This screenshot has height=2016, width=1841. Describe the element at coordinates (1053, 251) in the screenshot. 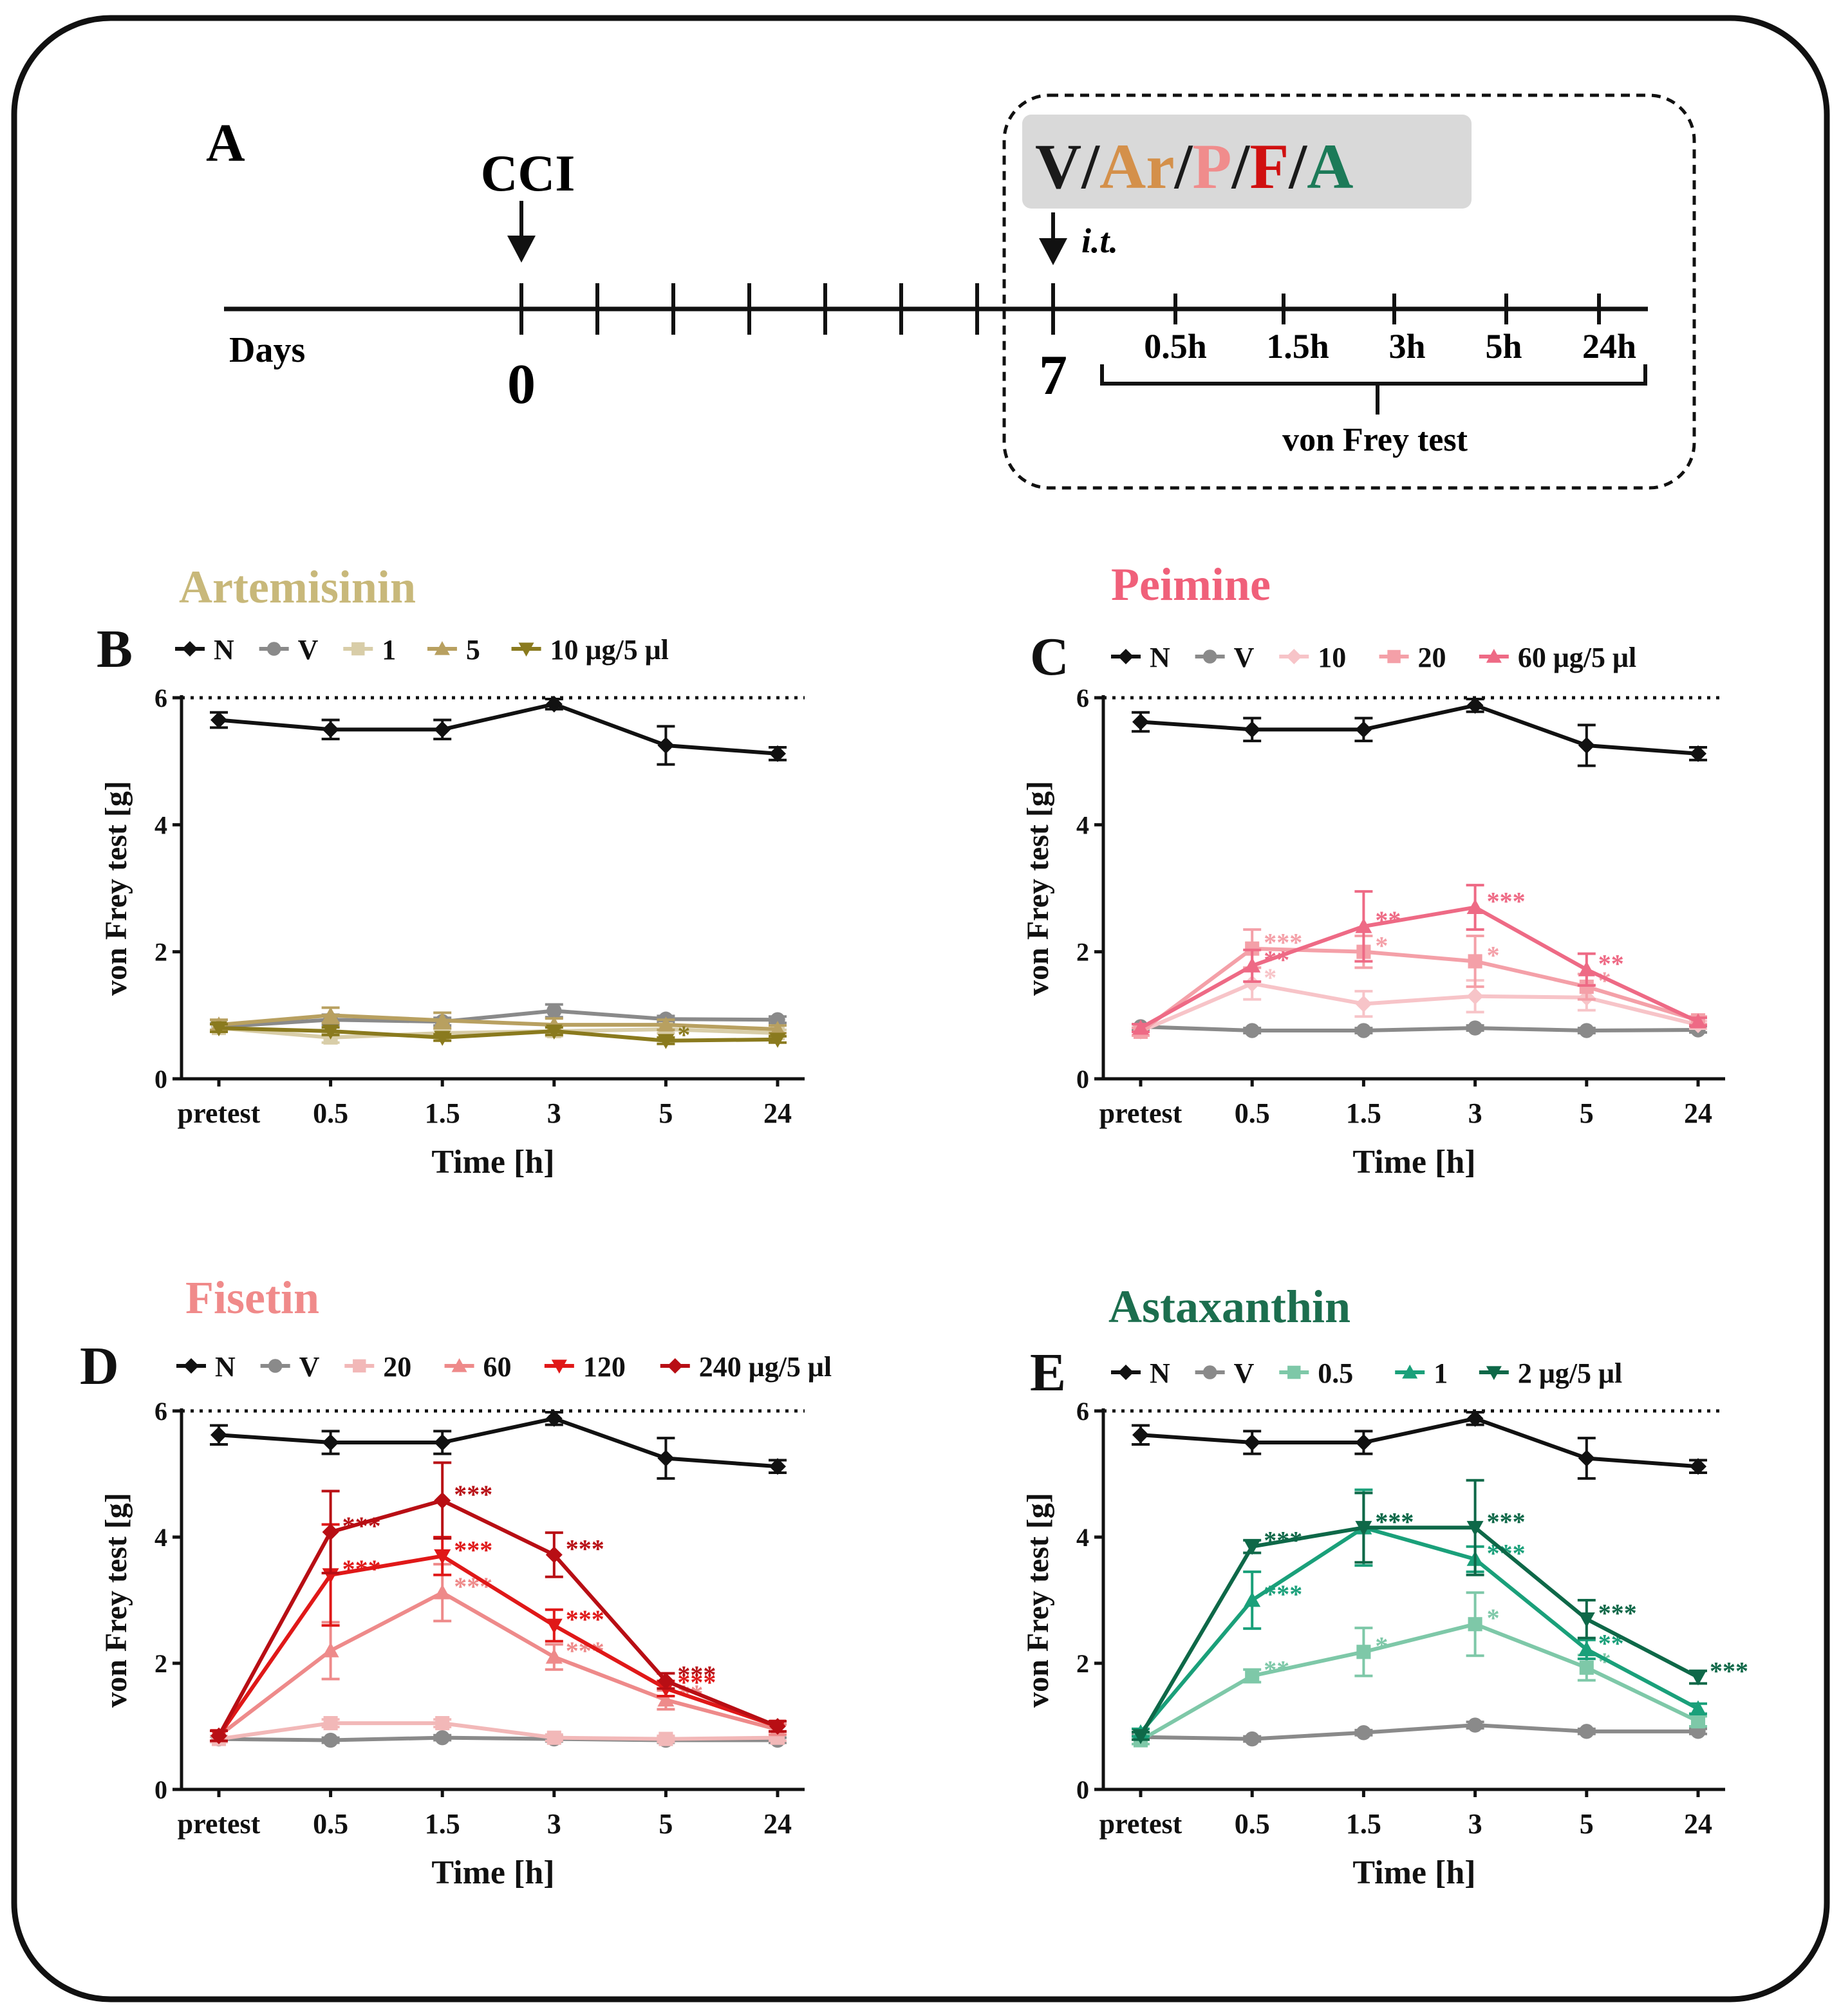

I see `it-arrow-icon` at that location.